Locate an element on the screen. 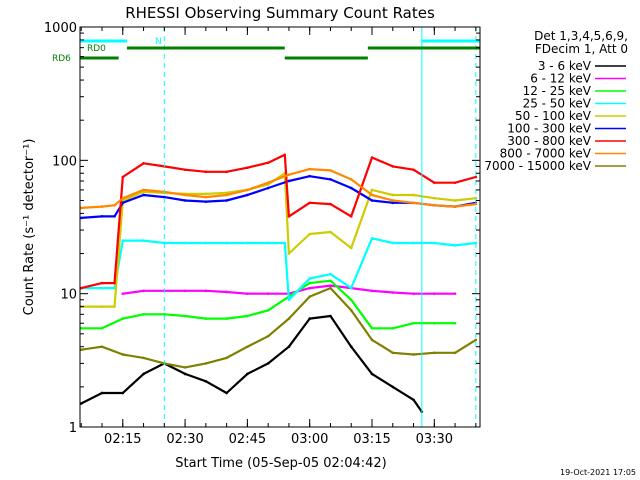  state-bar-label-1: RD0 is located at coordinates (96, 49).